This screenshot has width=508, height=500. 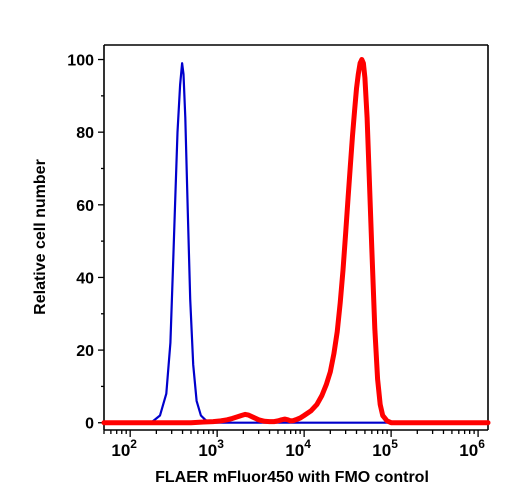 I want to click on y-tick-label: 60, so click(x=85, y=206).